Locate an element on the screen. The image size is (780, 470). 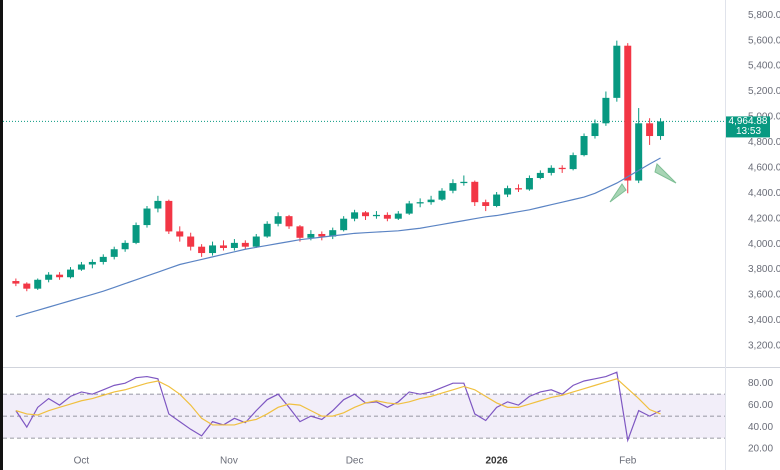
y-tick-label: 5,400.00 is located at coordinates (764, 66).